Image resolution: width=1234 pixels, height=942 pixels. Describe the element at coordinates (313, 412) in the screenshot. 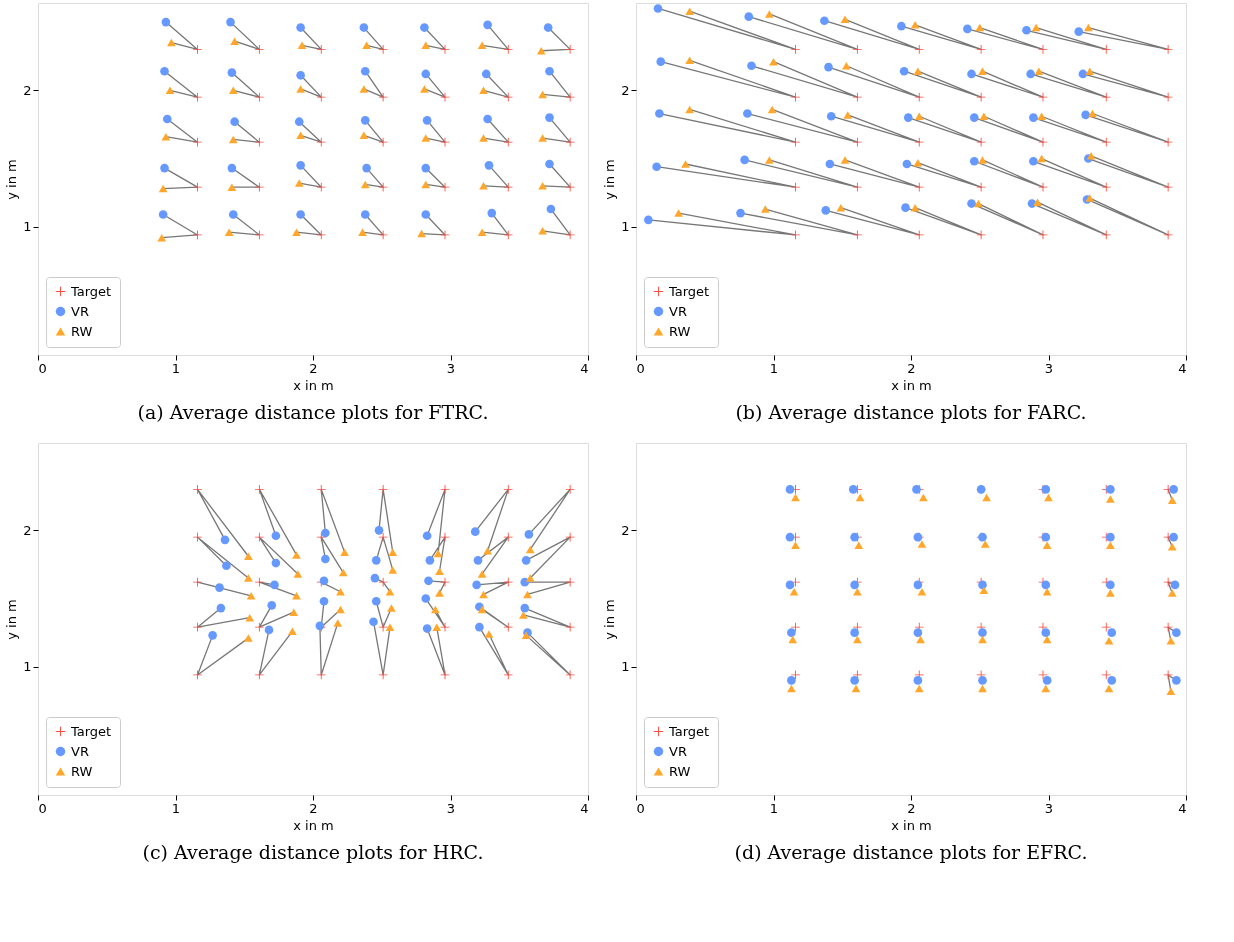

I see `text: (a) Average distance plots for FTRC.` at that location.